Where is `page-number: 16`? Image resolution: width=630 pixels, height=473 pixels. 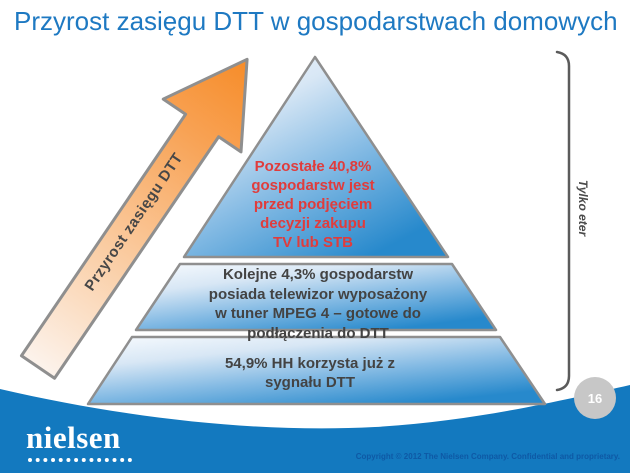
page-number: 16 is located at coordinates (595, 398).